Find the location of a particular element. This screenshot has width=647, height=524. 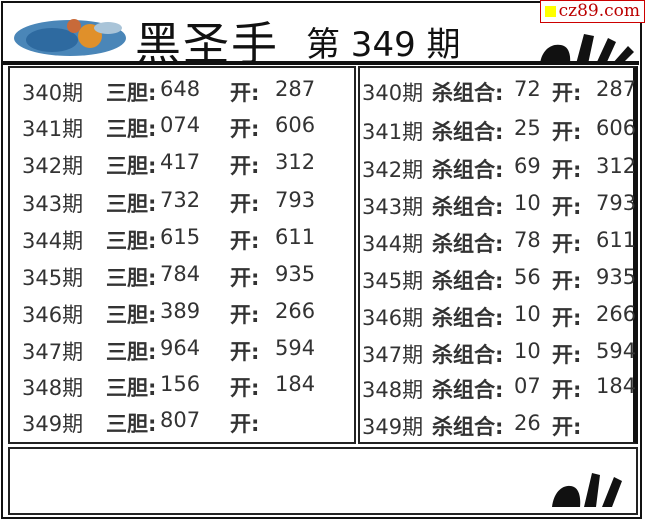

prediction-value: 417 is located at coordinates (180, 162).